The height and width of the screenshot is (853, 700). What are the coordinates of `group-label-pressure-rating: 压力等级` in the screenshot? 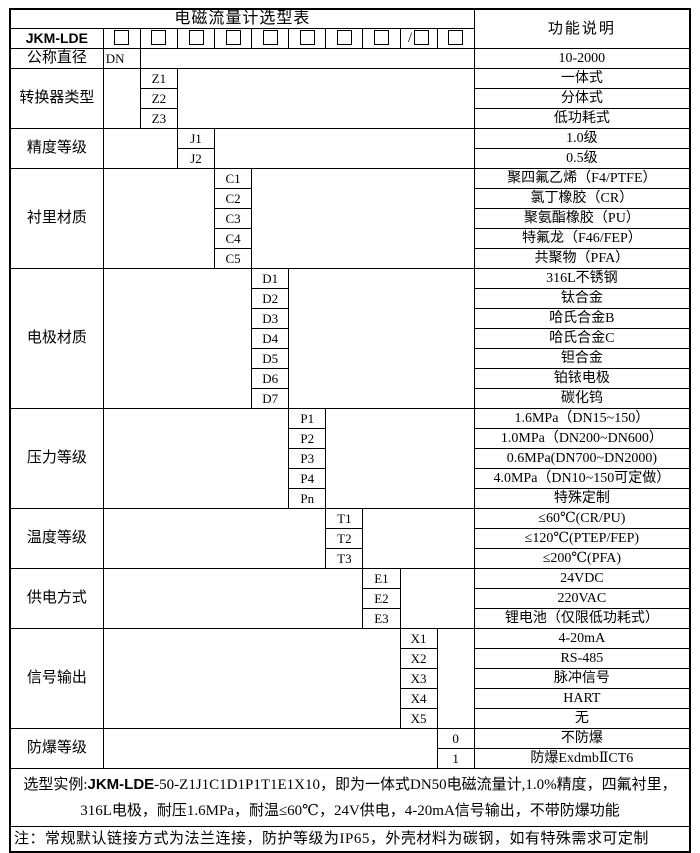 It's located at (56, 458).